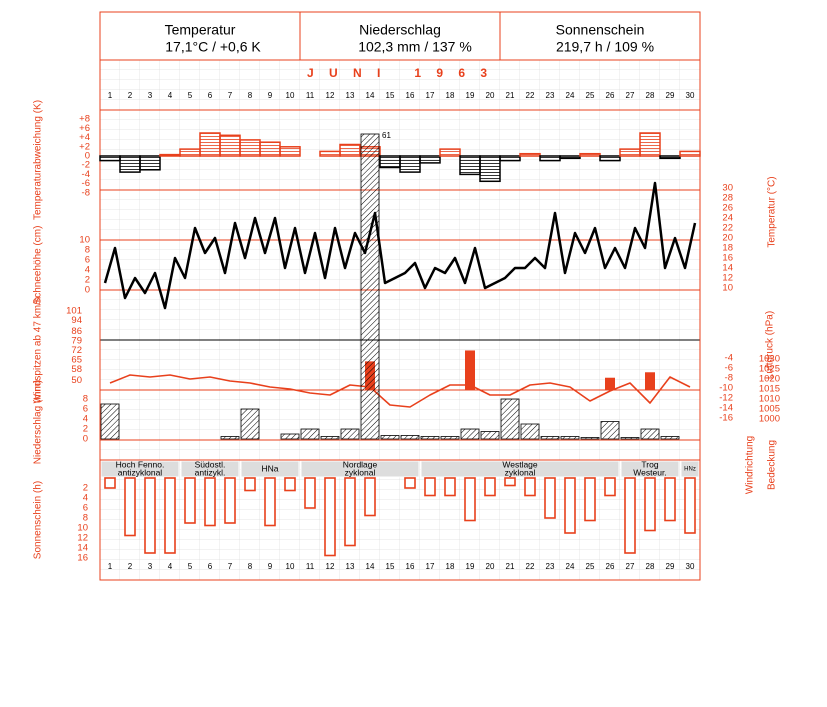 This screenshot has width=827, height=707. What do you see at coordinates (727, 218) in the screenshot?
I see `y-tick-label: 24` at bounding box center [727, 218].